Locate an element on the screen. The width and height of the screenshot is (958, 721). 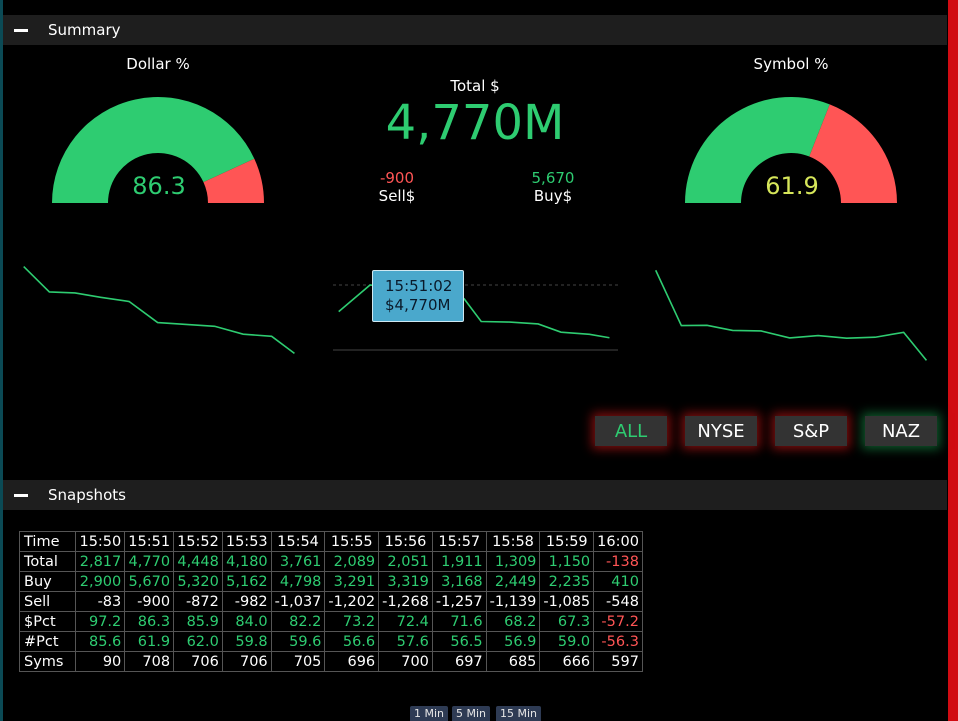
table-cell: 62.0 is located at coordinates (198, 641).